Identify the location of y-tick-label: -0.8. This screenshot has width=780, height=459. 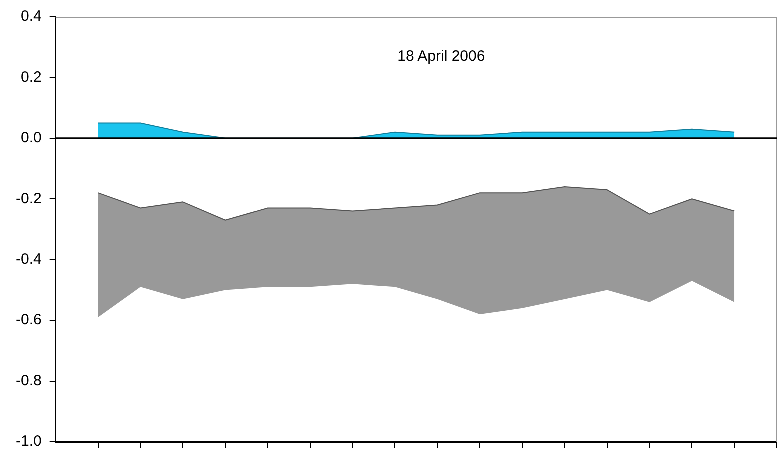
(29, 381).